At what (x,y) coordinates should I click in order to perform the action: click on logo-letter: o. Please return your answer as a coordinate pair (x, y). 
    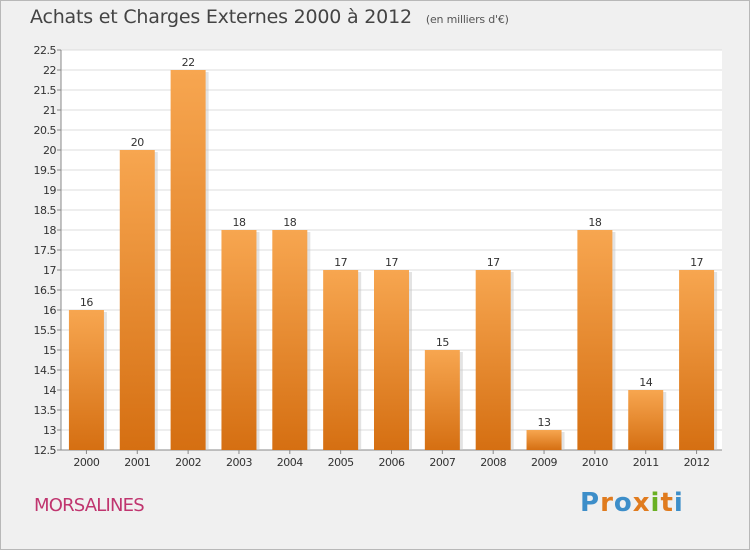
    Looking at the image, I should click on (623, 503).